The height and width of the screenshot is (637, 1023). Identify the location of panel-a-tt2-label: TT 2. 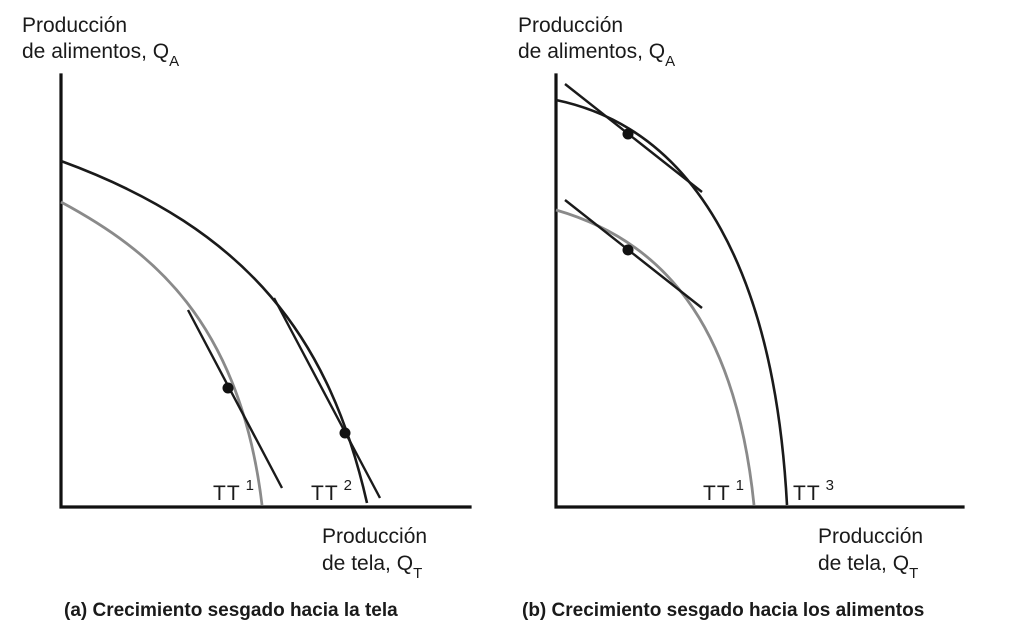
(332, 491).